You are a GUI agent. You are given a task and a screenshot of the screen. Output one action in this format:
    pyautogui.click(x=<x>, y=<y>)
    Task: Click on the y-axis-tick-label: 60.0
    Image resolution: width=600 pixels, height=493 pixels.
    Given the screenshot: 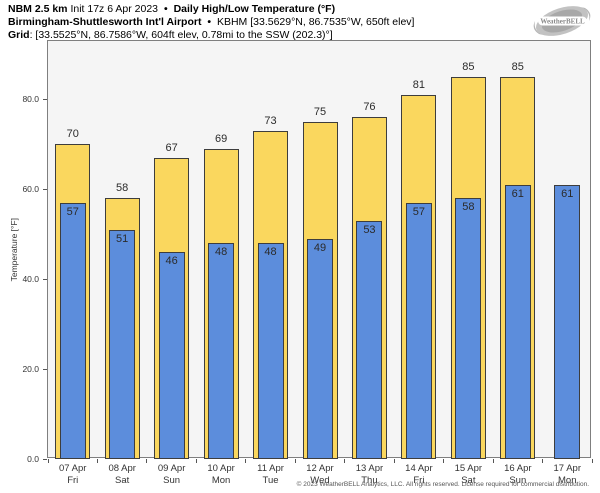 What is the action you would take?
    pyautogui.click(x=30, y=189)
    